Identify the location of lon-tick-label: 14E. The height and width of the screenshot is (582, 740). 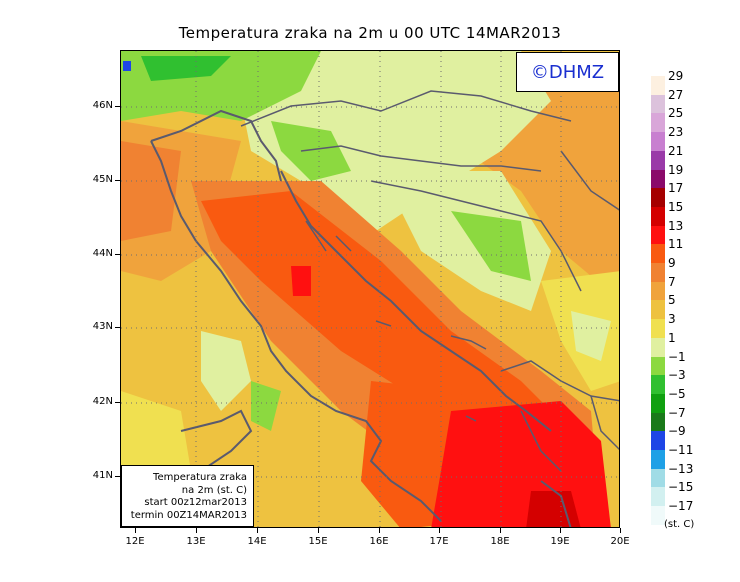
(257, 541).